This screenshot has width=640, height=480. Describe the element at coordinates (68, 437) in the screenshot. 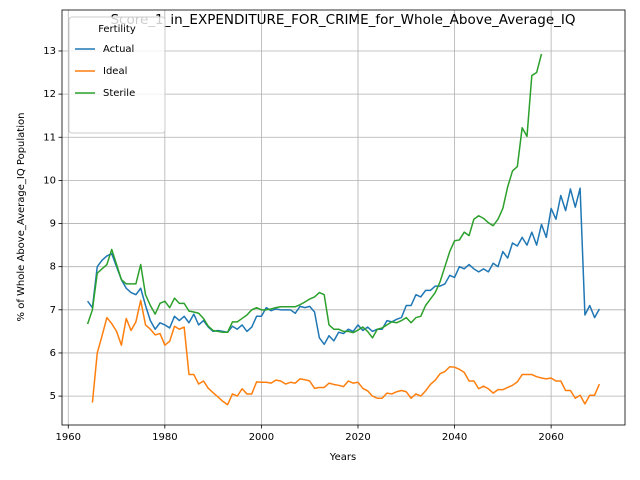

I see `x-tick-label: 1960` at that location.